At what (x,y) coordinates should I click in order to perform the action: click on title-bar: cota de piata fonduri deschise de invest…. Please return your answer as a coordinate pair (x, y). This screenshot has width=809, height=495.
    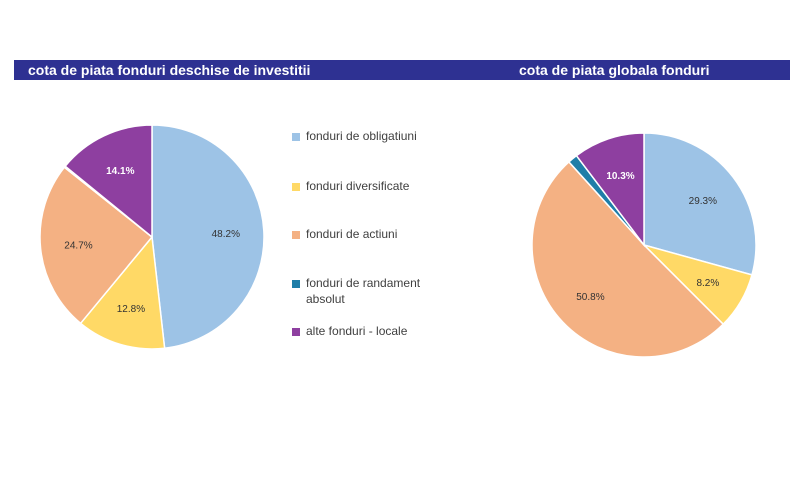
    Looking at the image, I should click on (402, 70).